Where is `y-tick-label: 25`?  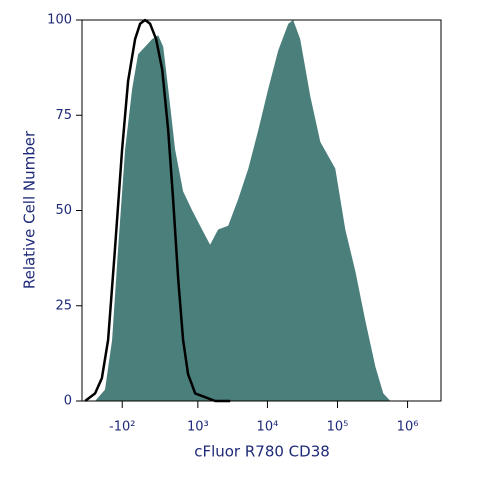 y-tick-label: 25 is located at coordinates (63, 305).